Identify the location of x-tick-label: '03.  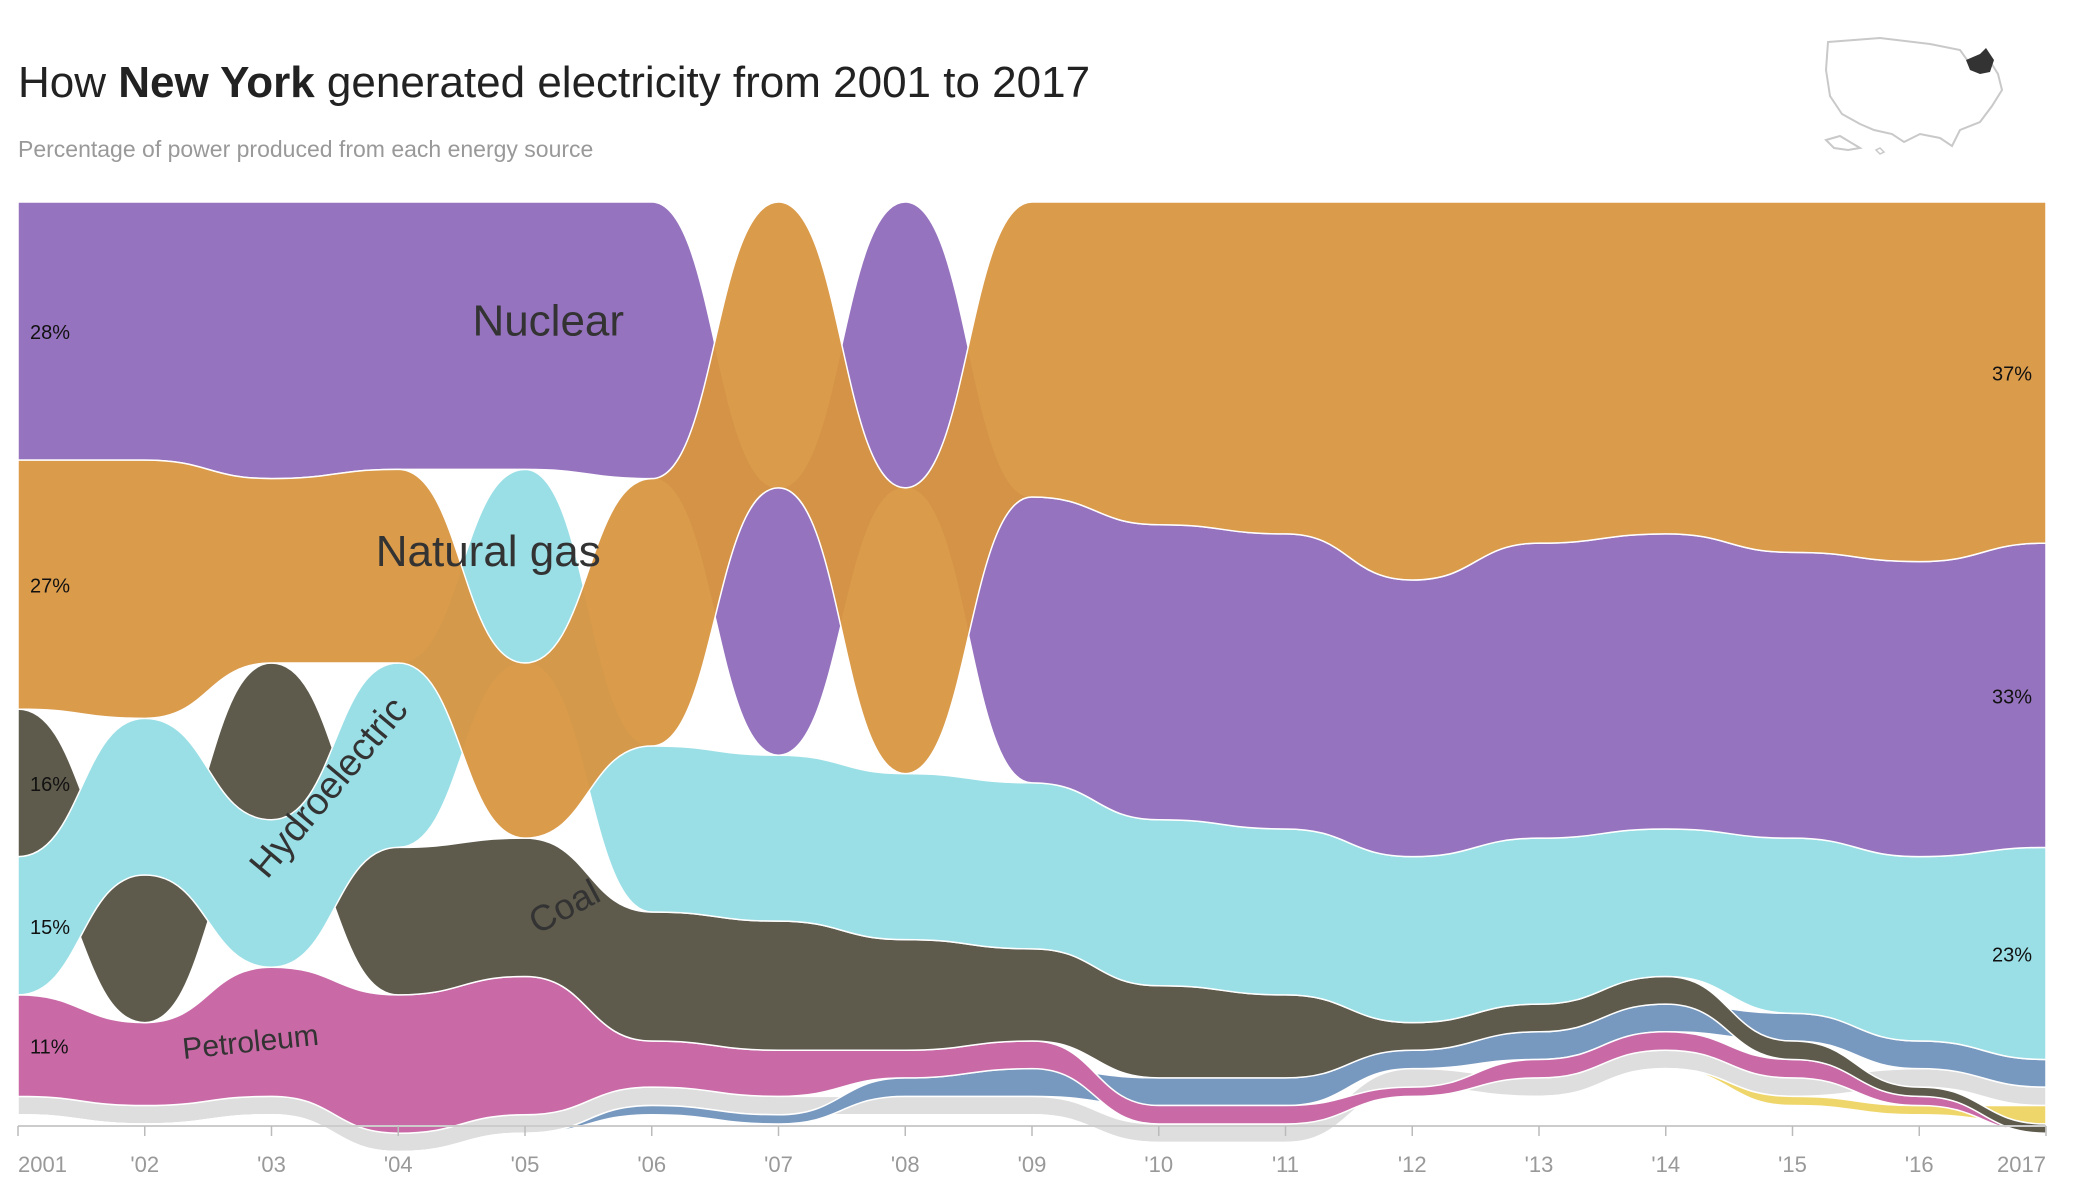
(271, 1164).